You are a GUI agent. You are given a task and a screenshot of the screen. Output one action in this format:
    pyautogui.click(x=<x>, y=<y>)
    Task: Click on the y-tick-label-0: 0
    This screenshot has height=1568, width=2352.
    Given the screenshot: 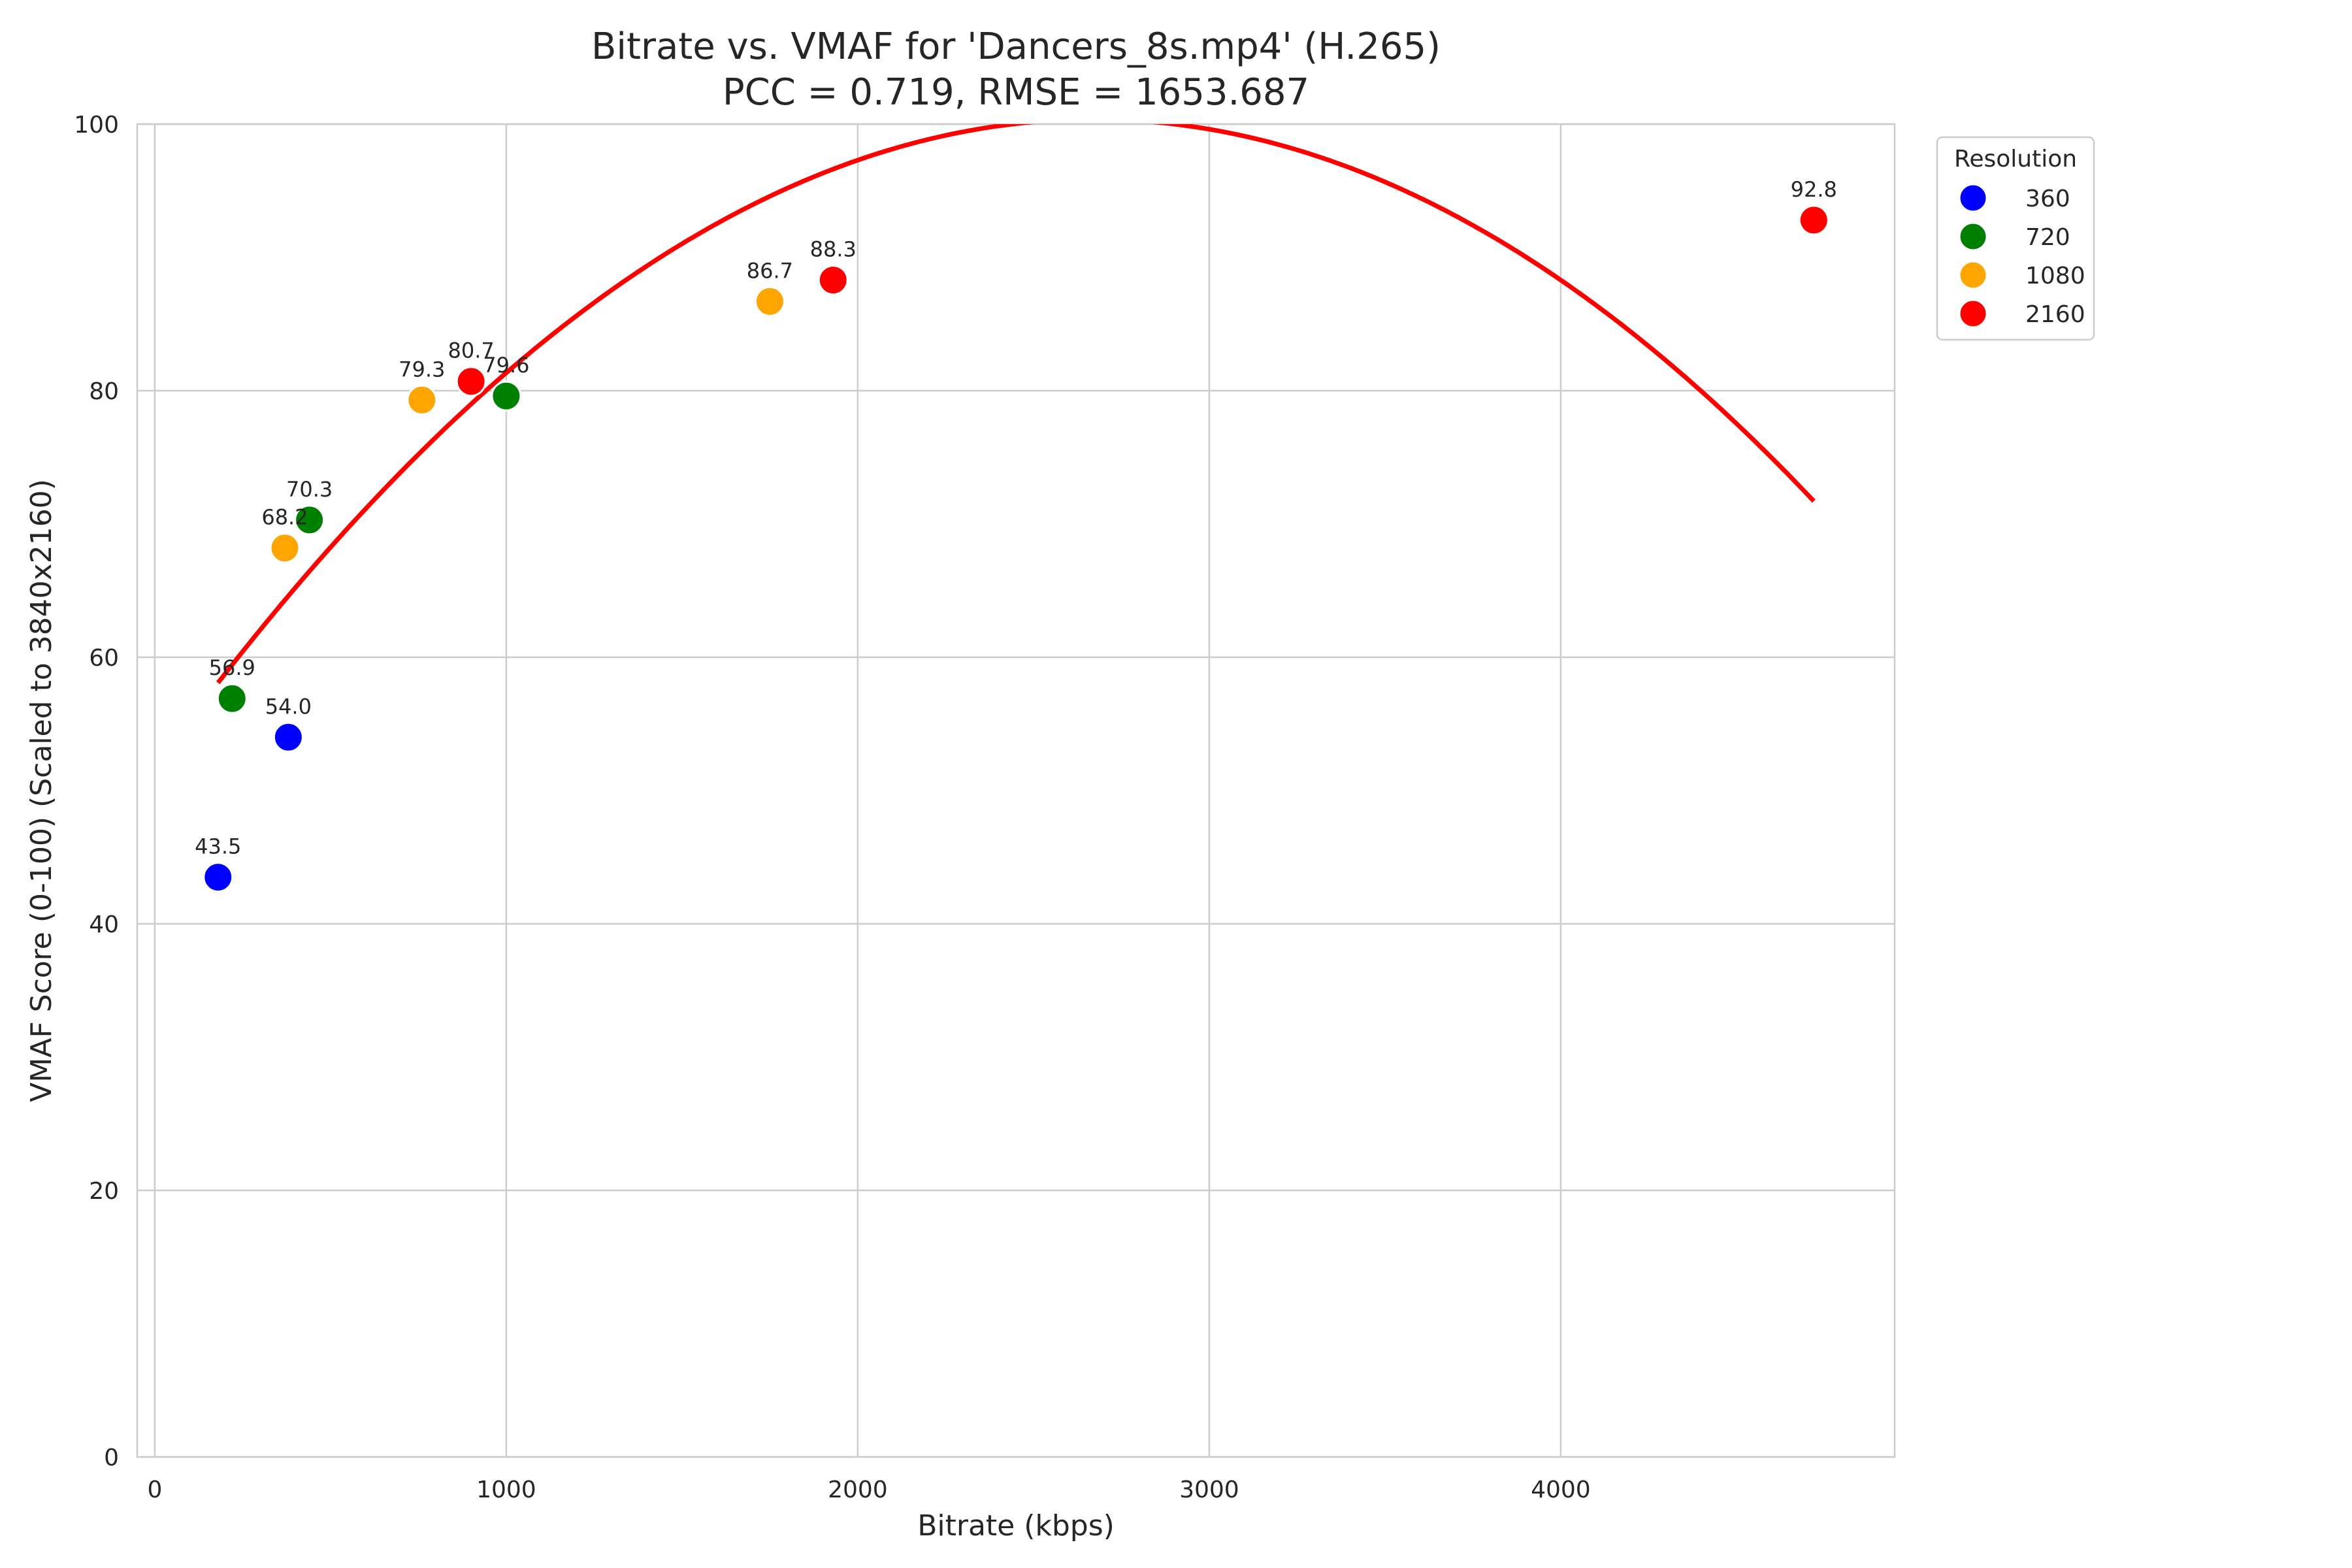 What is the action you would take?
    pyautogui.click(x=111, y=1458)
    